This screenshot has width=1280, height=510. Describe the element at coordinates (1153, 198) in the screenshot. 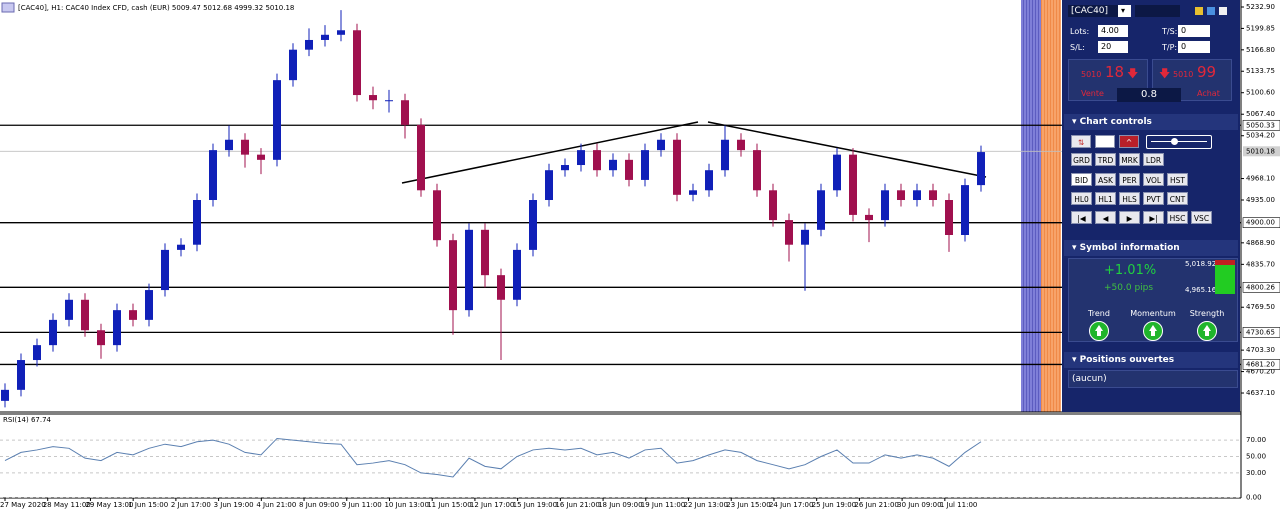

I see `control-button: PVT` at that location.